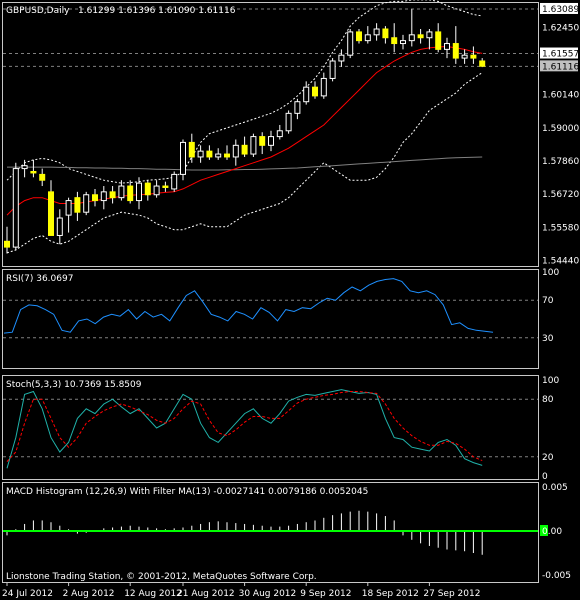 The image size is (580, 600). I want to click on price-tick-label: 1.54440, so click(560, 261).